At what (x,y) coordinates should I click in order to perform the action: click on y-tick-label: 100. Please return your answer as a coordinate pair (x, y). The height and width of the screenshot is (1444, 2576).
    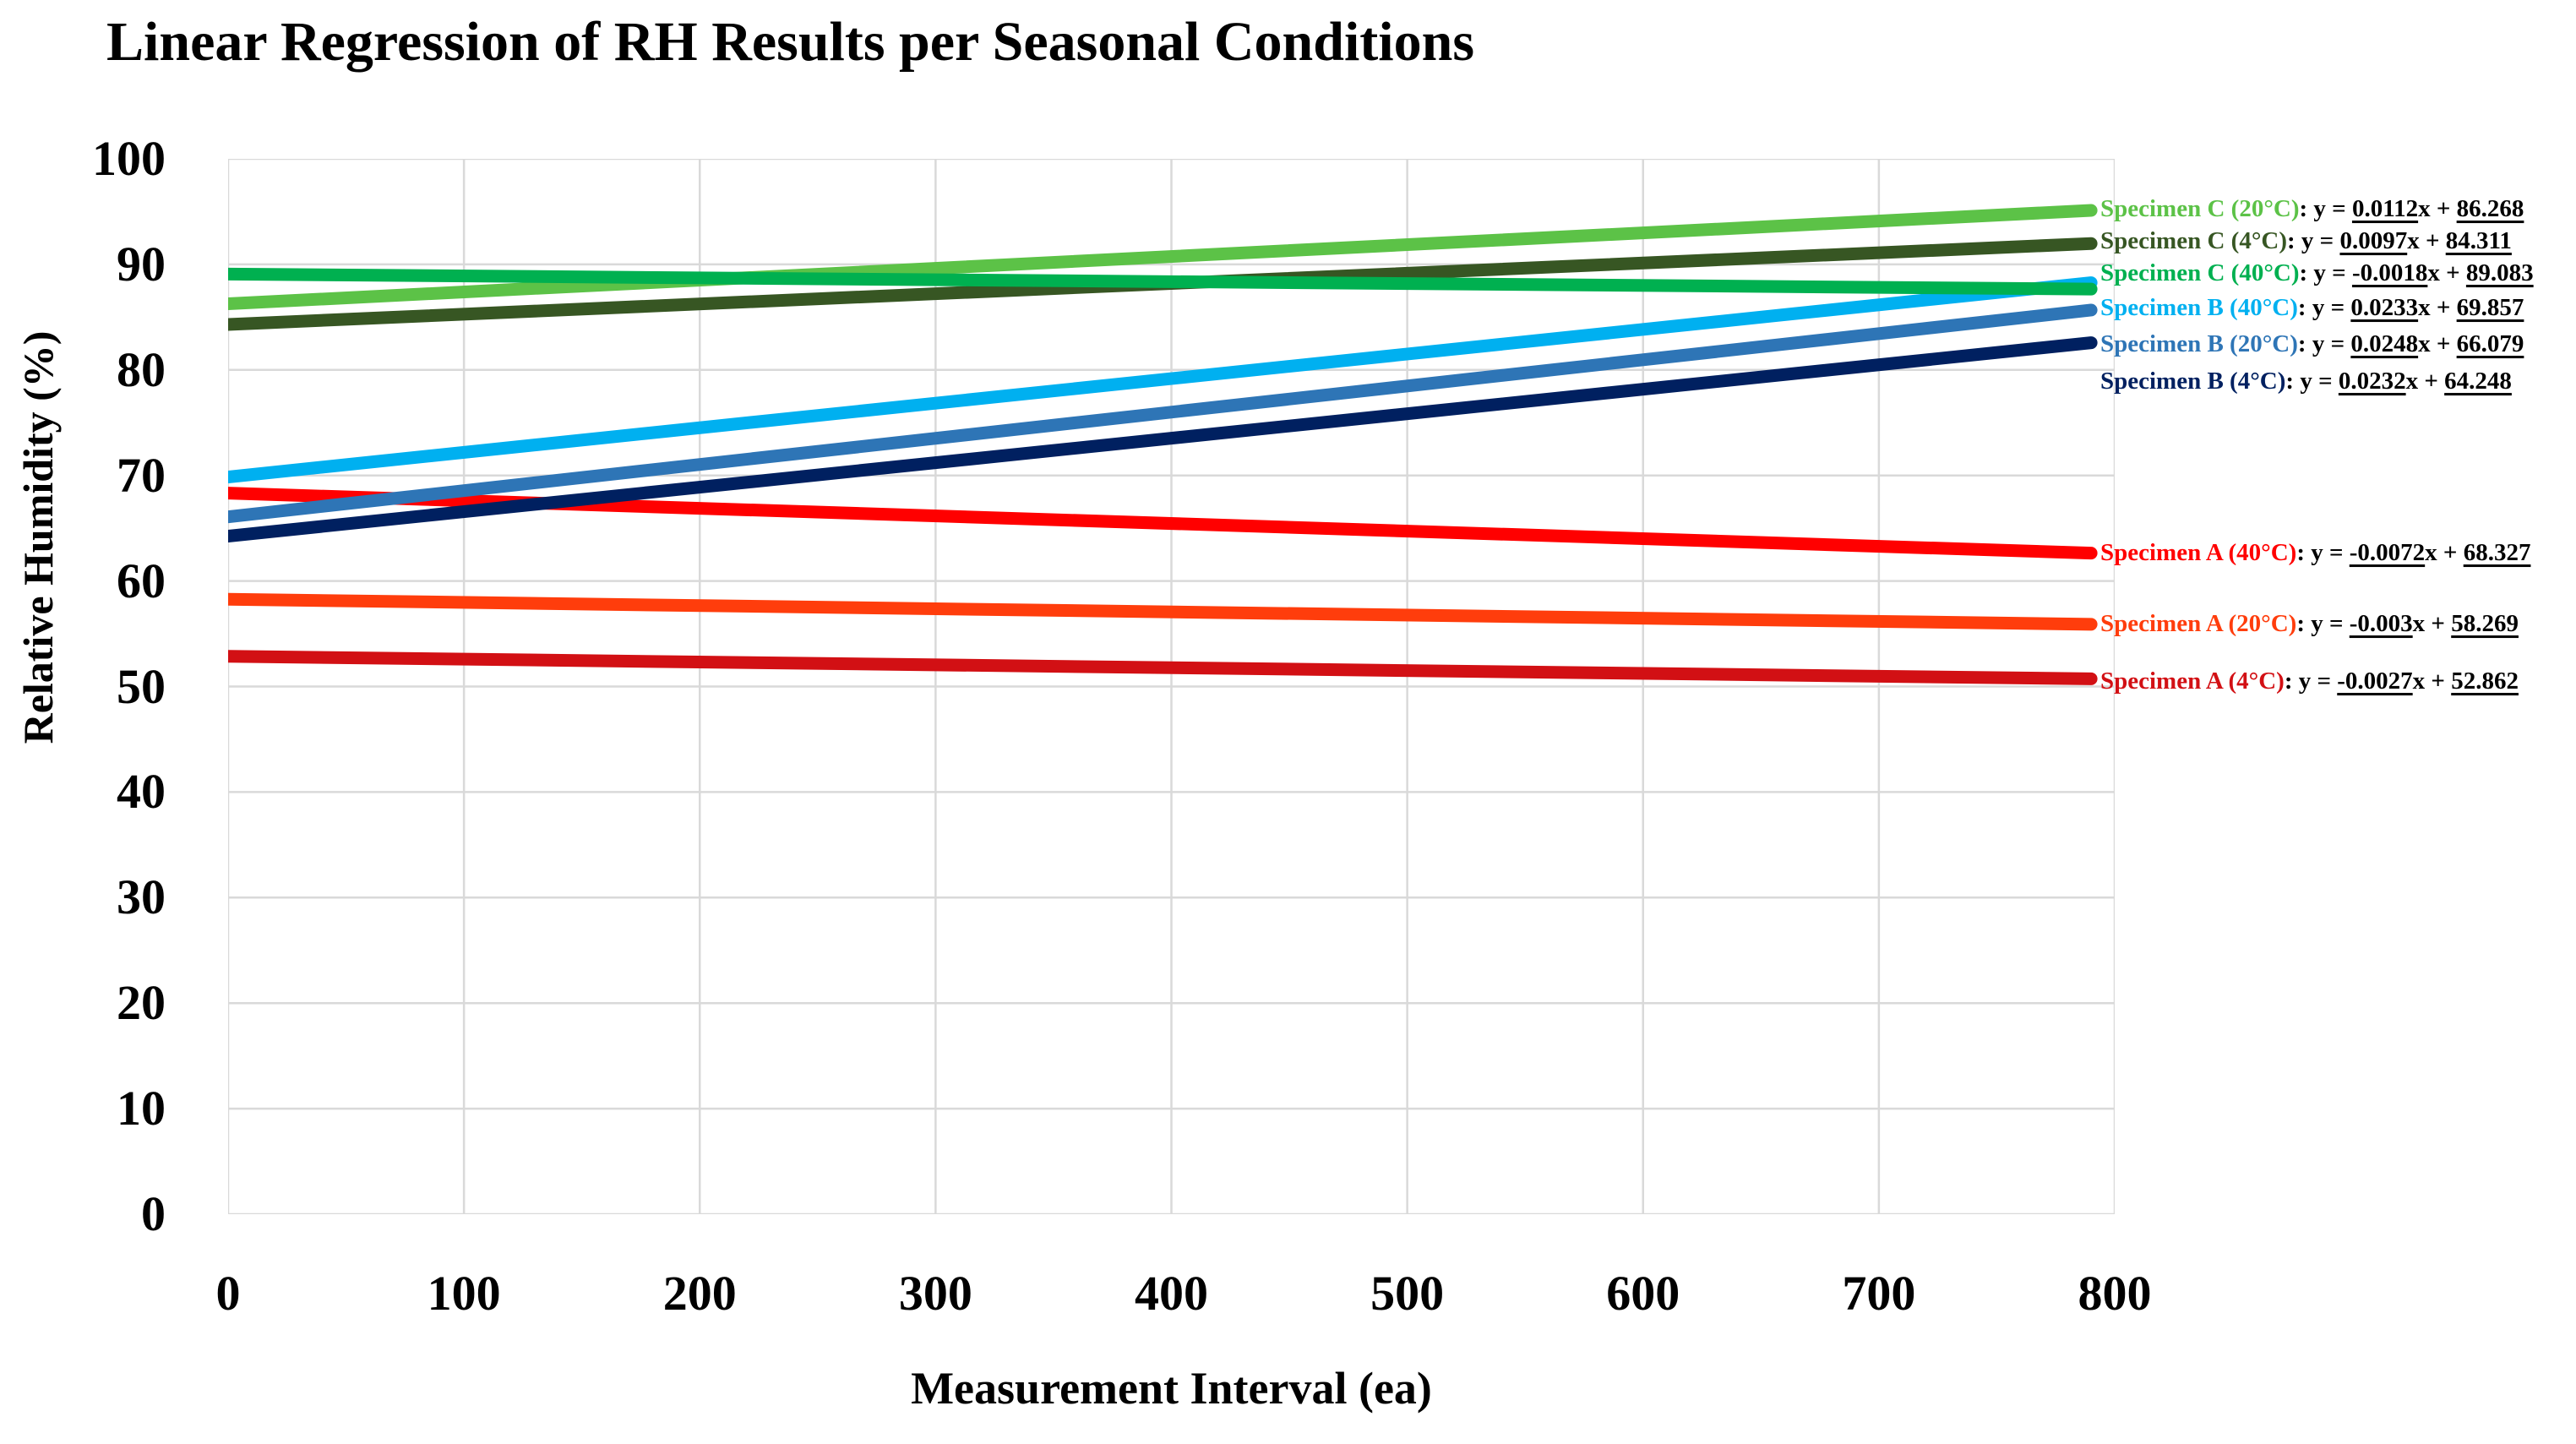
    Looking at the image, I should click on (129, 158).